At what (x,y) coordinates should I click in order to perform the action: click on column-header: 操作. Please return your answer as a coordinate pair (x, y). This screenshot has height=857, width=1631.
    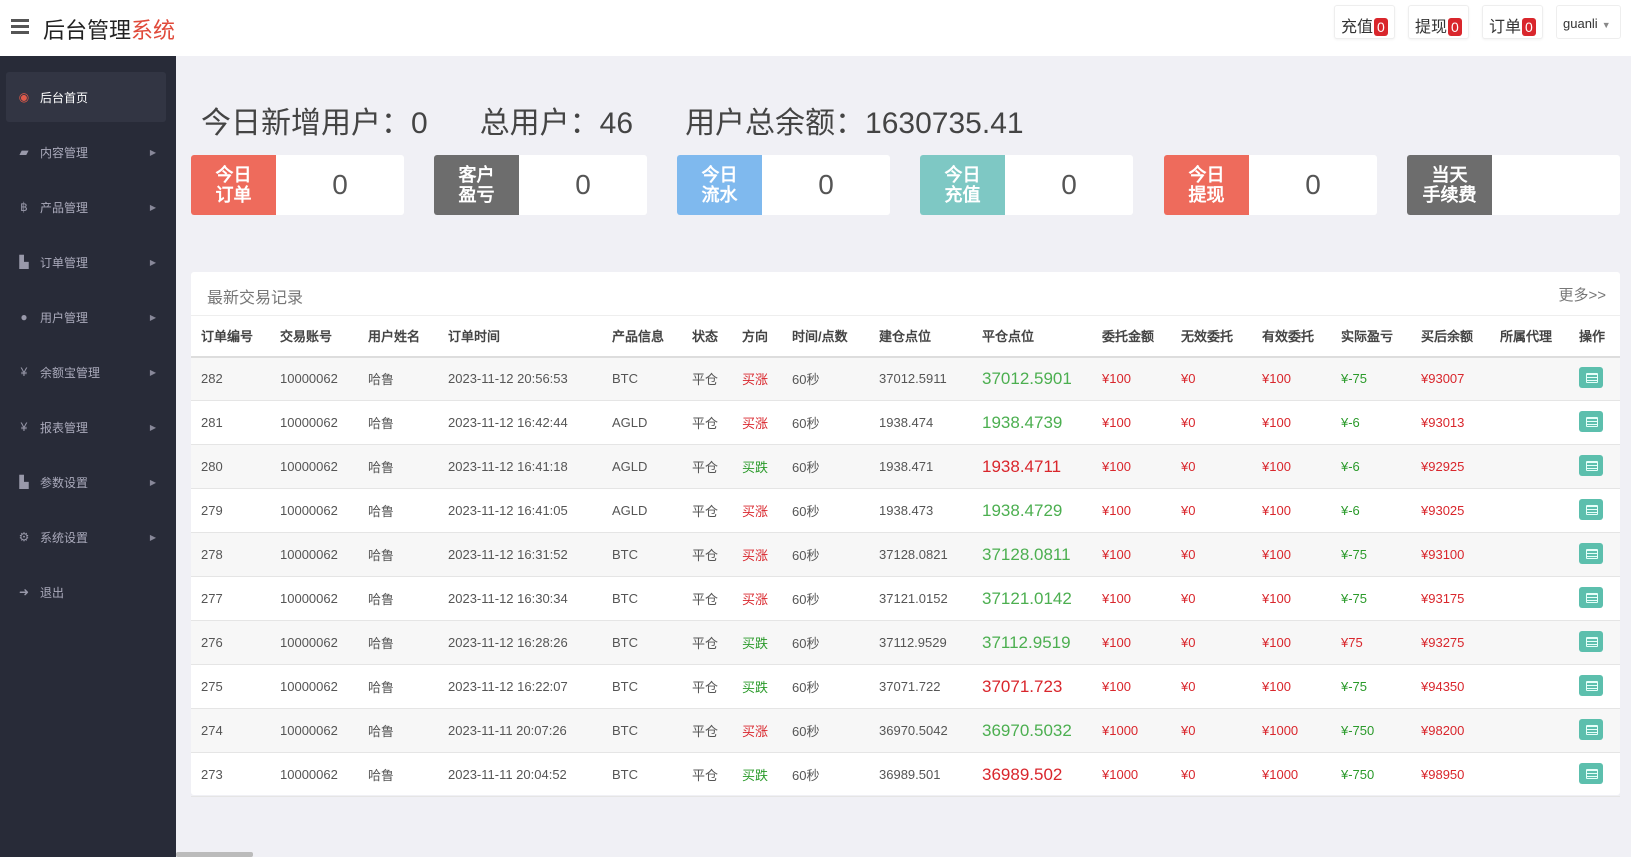
    Looking at the image, I should click on (1594, 336).